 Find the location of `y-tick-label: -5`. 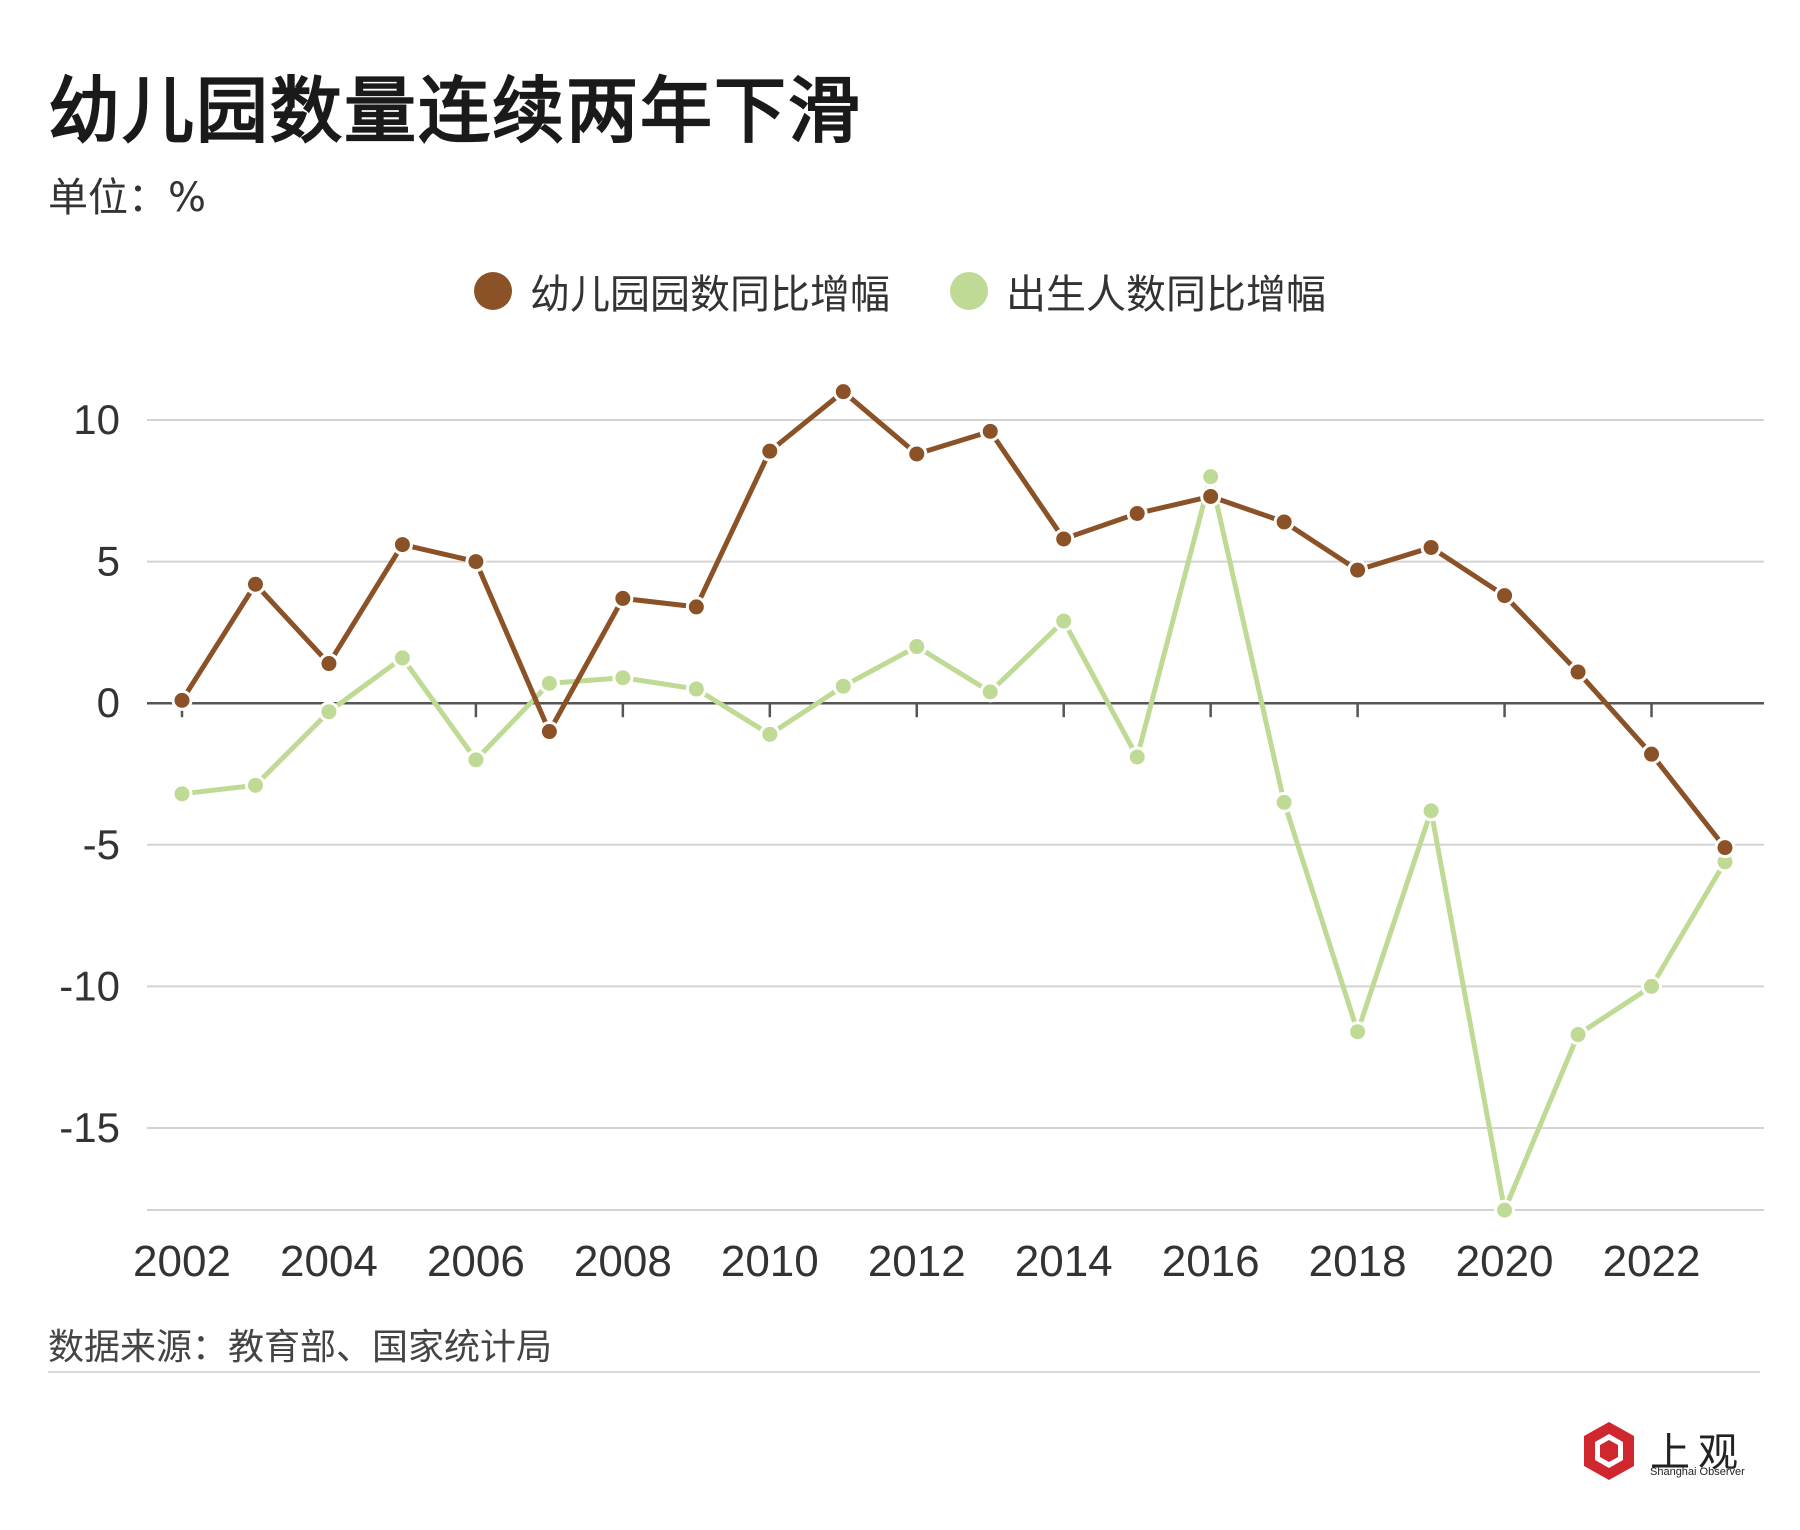

y-tick-label: -5 is located at coordinates (101, 844).